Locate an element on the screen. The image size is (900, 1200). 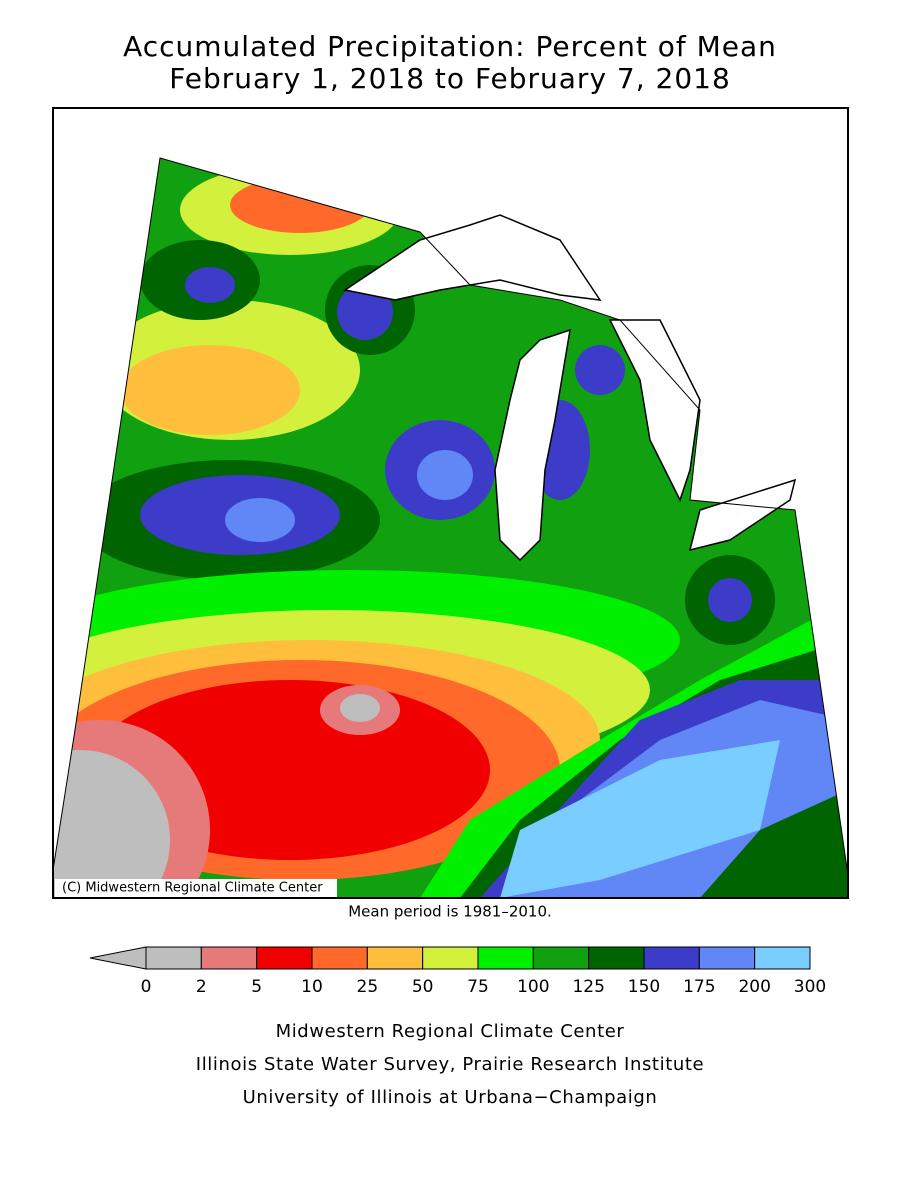
legend-tick-label: 100 is located at coordinates (533, 987).